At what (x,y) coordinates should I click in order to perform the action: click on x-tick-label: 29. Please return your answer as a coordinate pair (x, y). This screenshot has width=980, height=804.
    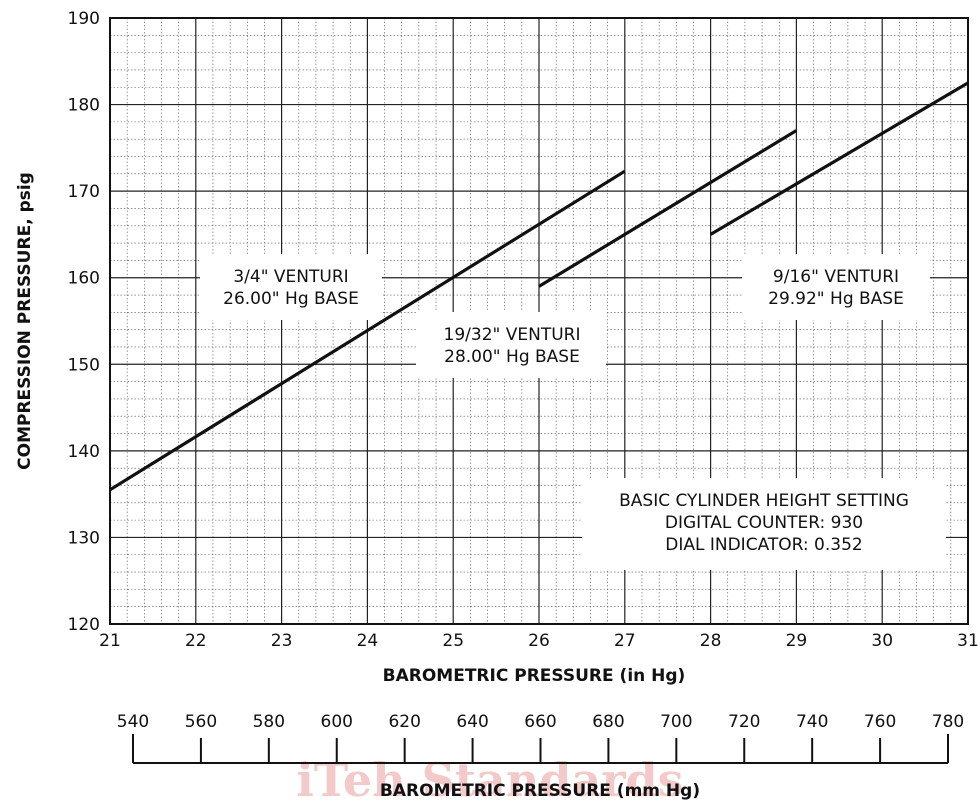
    Looking at the image, I should click on (797, 641).